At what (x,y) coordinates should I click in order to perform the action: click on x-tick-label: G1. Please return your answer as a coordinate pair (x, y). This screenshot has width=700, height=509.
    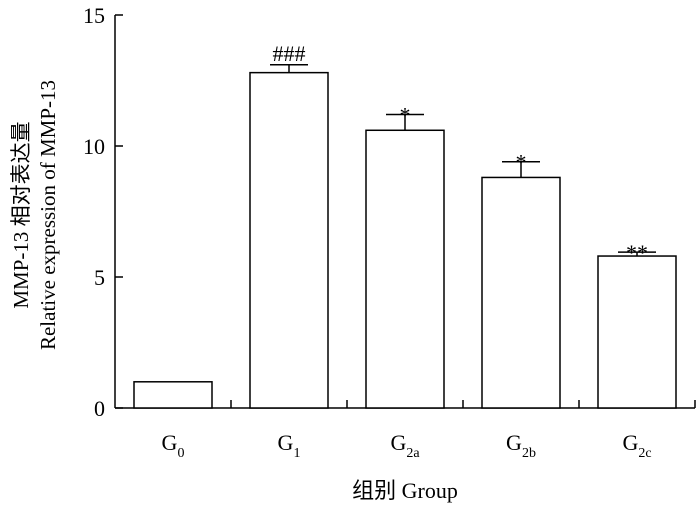
    Looking at the image, I should click on (289, 445).